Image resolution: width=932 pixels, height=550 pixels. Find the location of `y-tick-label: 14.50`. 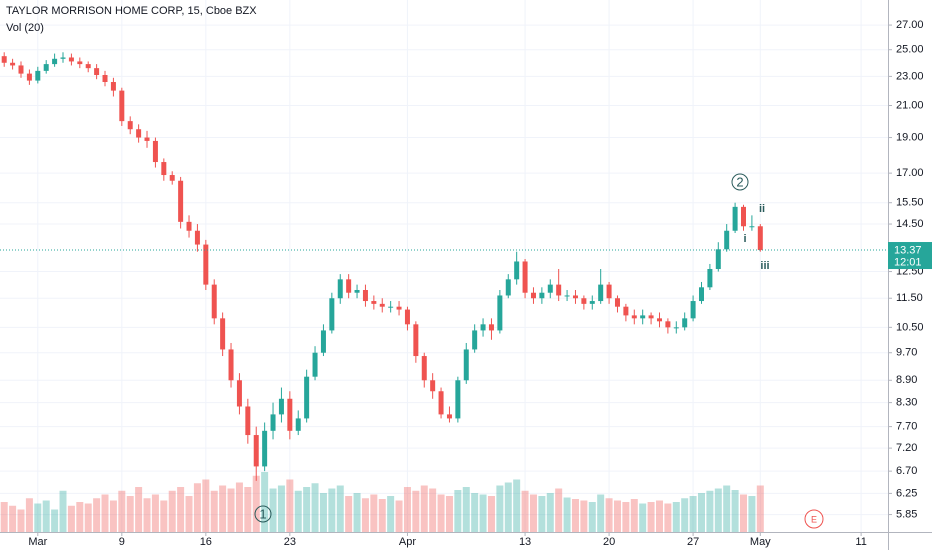

y-tick-label: 14.50 is located at coordinates (910, 224).